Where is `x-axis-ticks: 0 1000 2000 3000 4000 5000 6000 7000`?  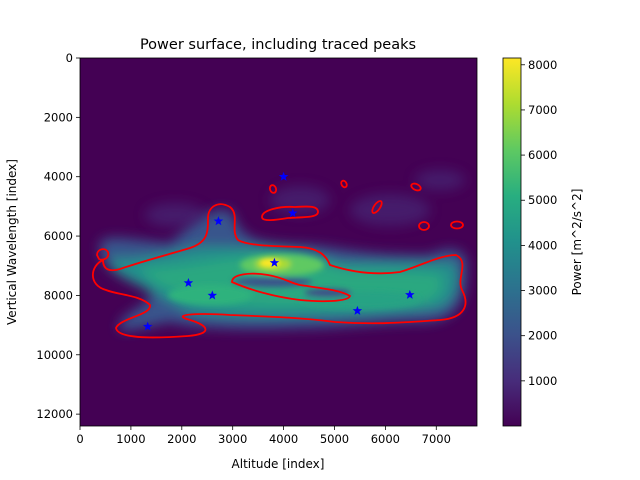
x-axis-ticks: 0 1000 2000 3000 4000 5000 6000 7000 is located at coordinates (263, 436).